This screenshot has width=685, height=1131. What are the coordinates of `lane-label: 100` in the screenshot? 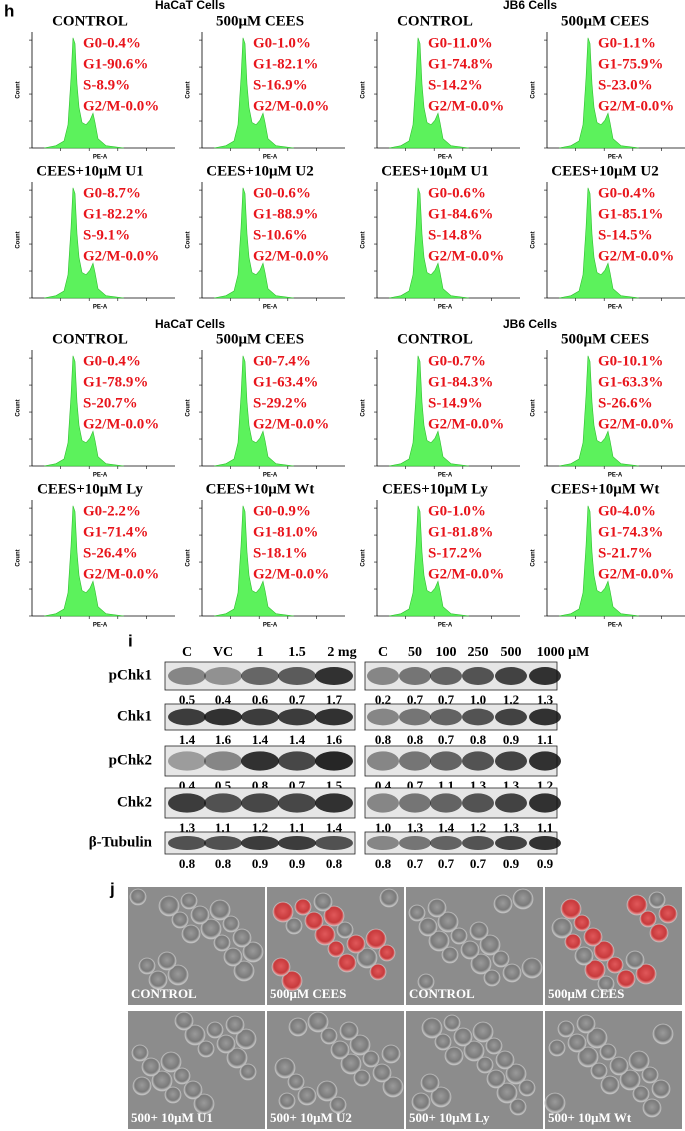 It's located at (446, 652).